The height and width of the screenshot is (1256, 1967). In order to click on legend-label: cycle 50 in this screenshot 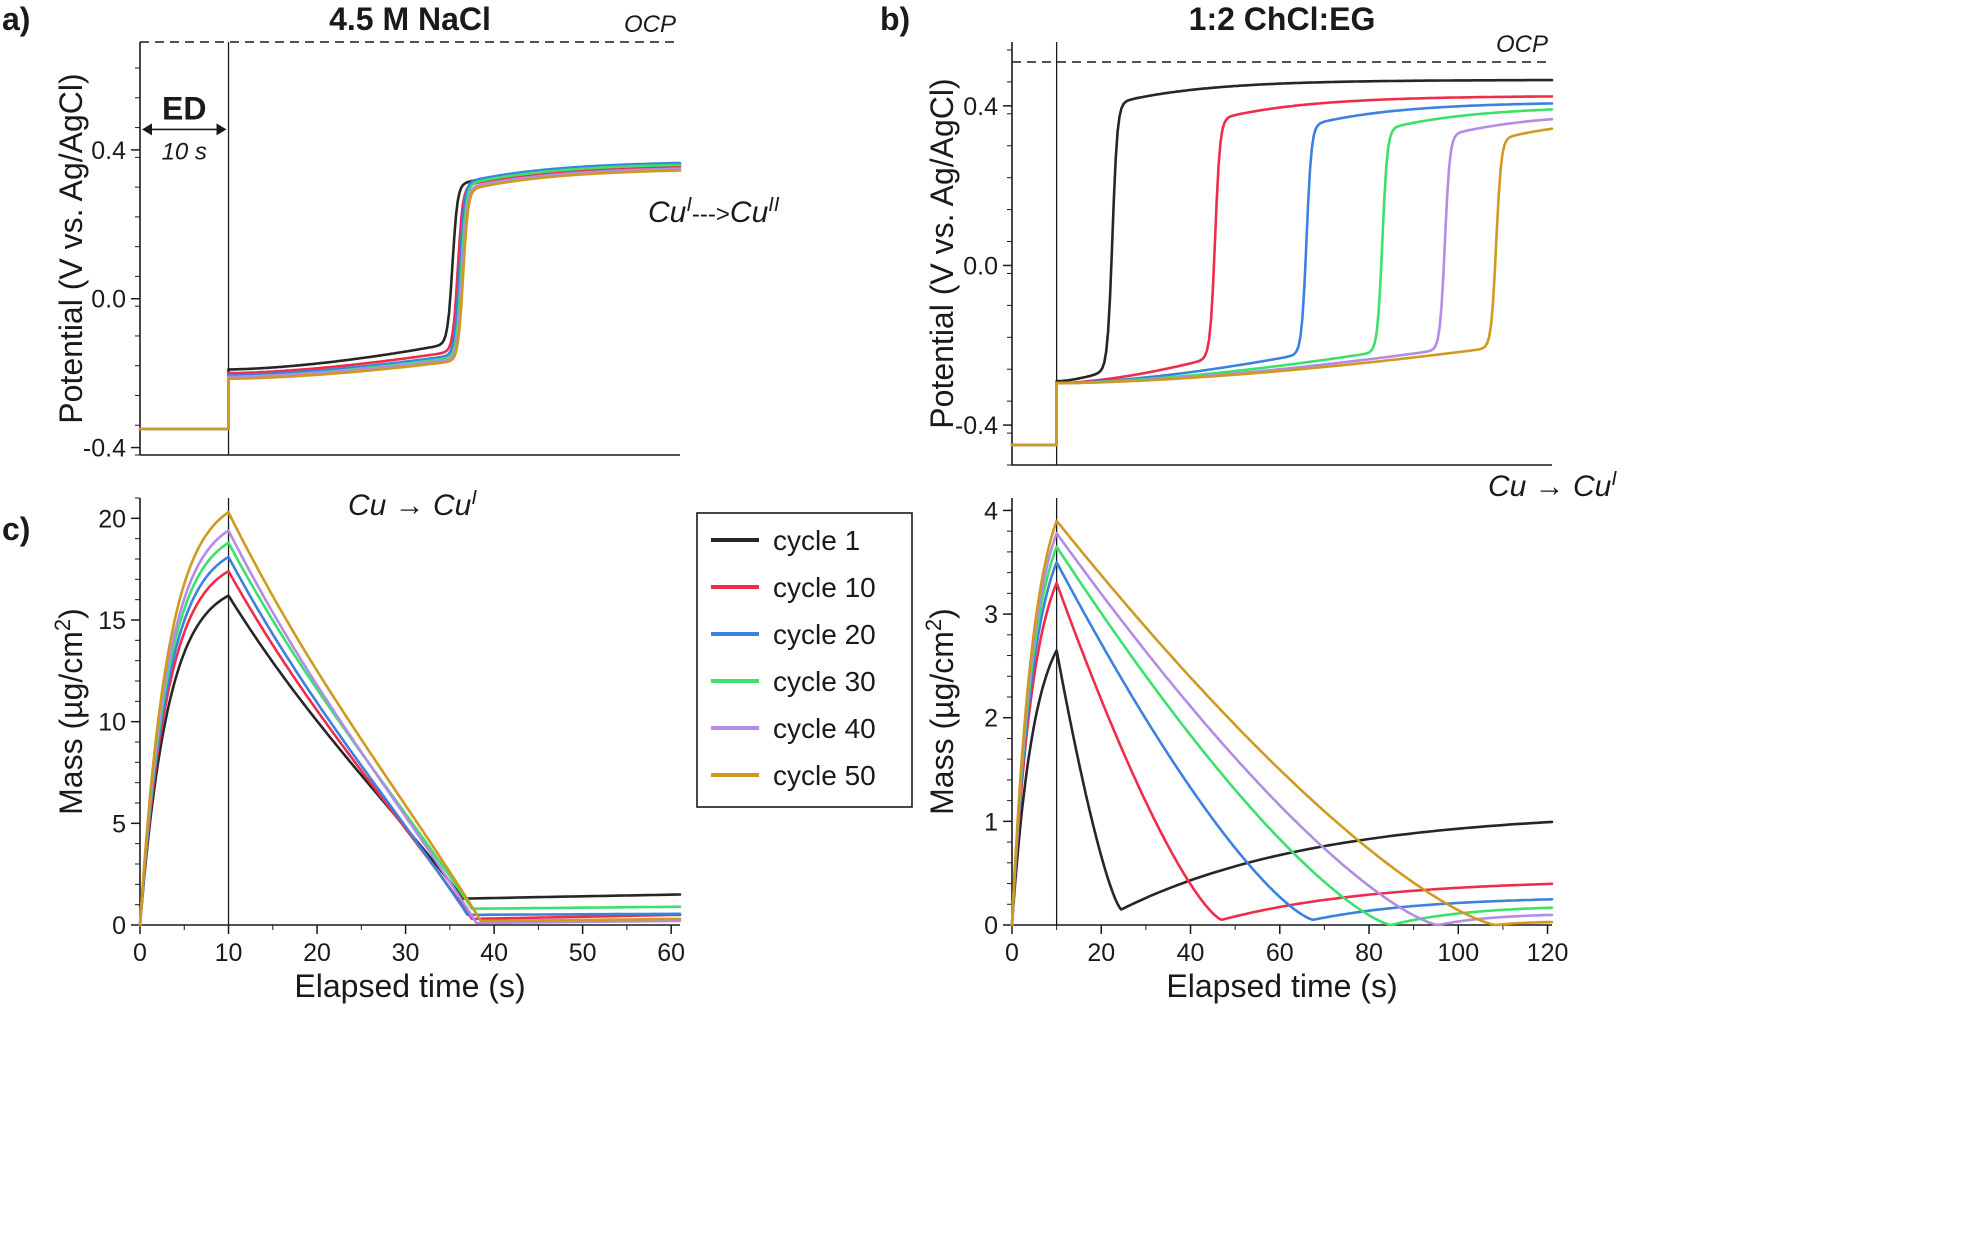, I will do `click(824, 775)`.